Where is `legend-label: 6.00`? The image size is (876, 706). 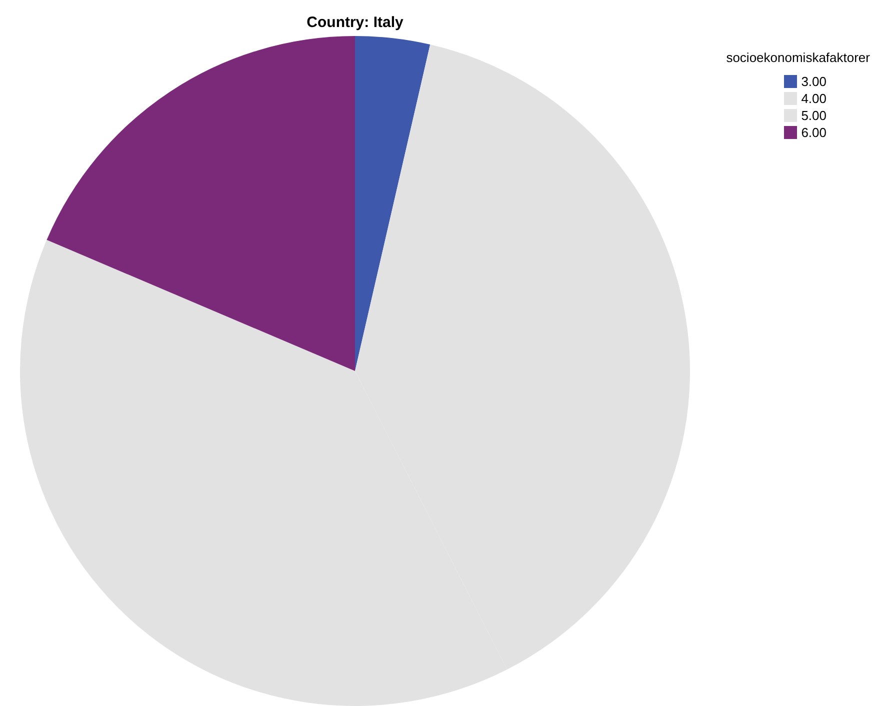
legend-label: 6.00 is located at coordinates (814, 132).